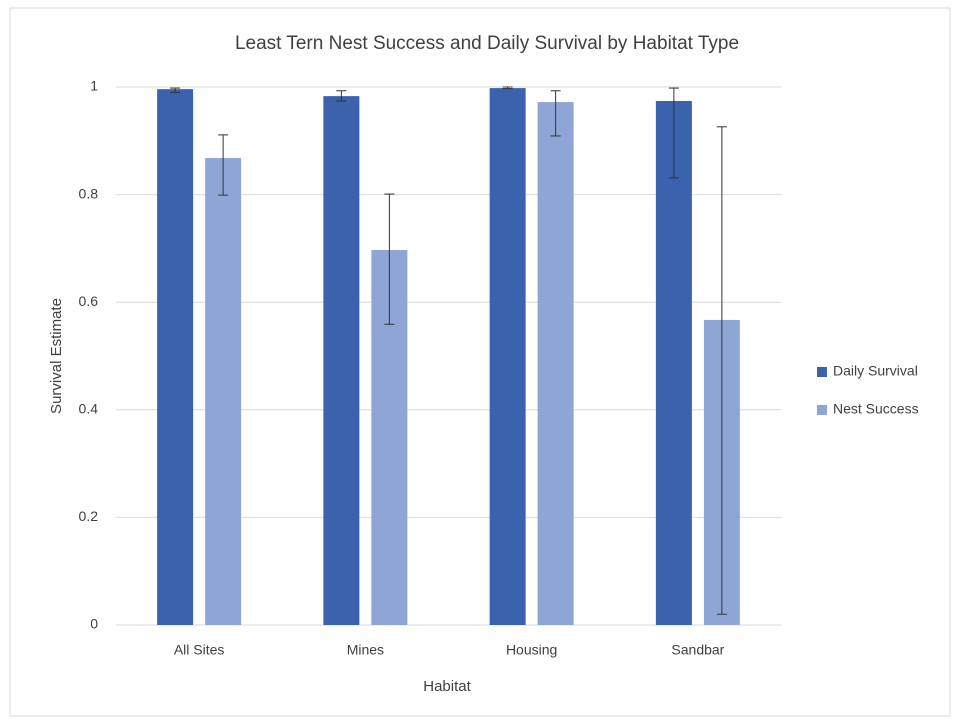 This screenshot has height=723, width=954. What do you see at coordinates (876, 409) in the screenshot?
I see `legend-label: Nest Success` at bounding box center [876, 409].